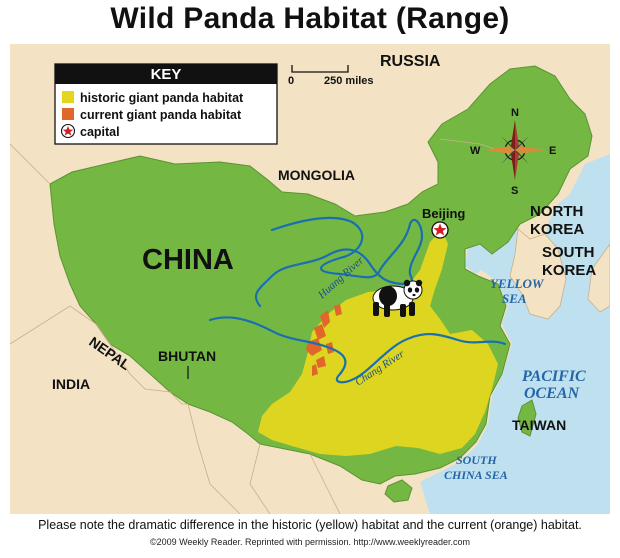 The image size is (620, 558). What do you see at coordinates (443, 213) in the screenshot?
I see `beijing-label: Beijing` at bounding box center [443, 213].